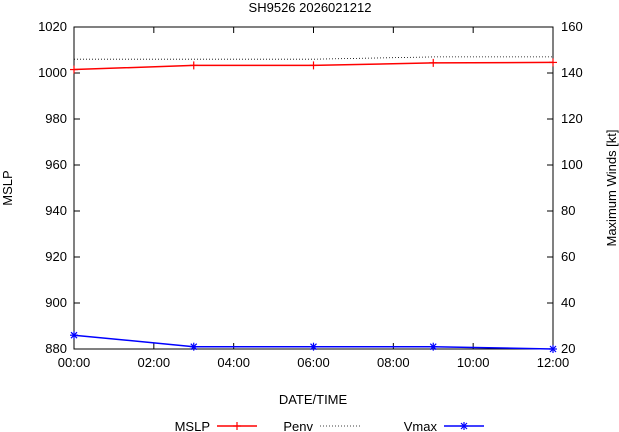  Describe the element at coordinates (56, 210) in the screenshot. I see `y-tick-label: 940` at that location.